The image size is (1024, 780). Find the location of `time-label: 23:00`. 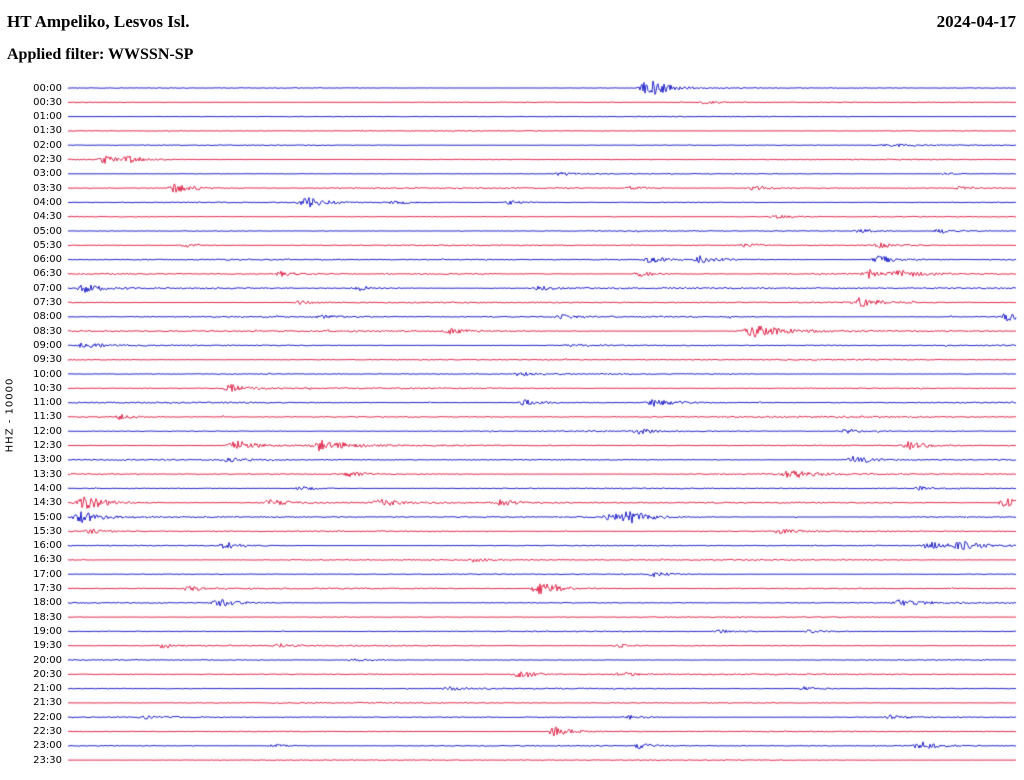

time-label: 23:00 is located at coordinates (47, 746).